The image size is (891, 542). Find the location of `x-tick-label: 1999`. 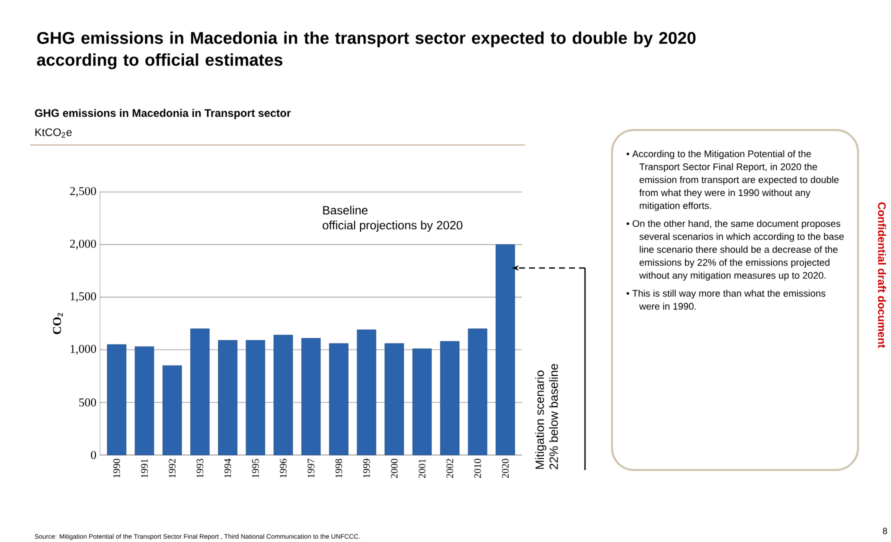

x-tick-label: 1999 is located at coordinates (366, 468).